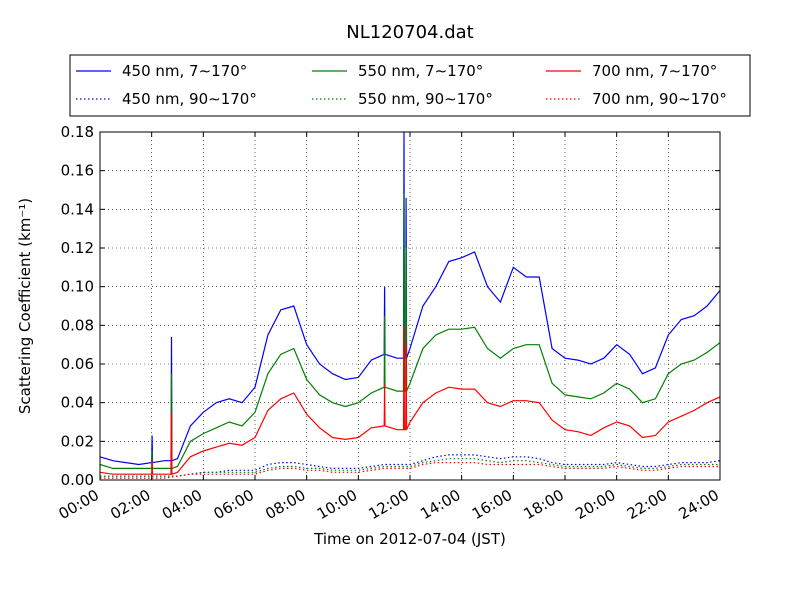 This screenshot has height=604, width=800. Describe the element at coordinates (425, 99) in the screenshot. I see `legend-label-5: 550 nm, 90∼170°` at that location.